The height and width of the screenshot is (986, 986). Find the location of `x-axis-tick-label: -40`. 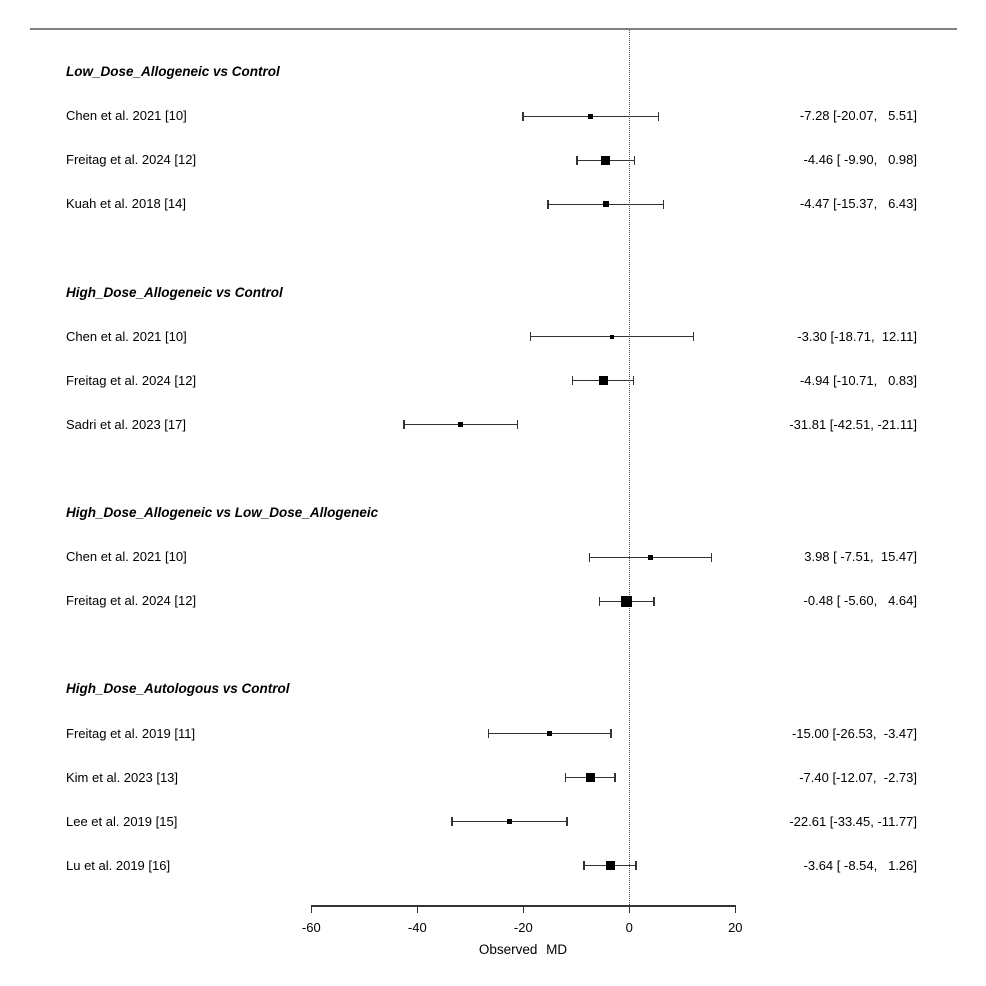

x-axis-tick-label: -40 is located at coordinates (417, 927).